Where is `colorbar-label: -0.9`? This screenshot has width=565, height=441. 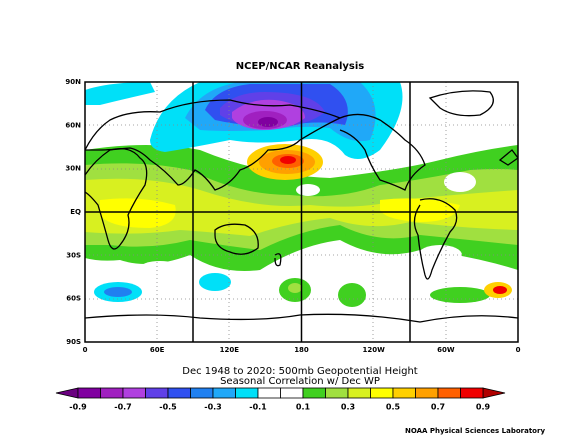
colorbar-label: -0.9 is located at coordinates (78, 407).